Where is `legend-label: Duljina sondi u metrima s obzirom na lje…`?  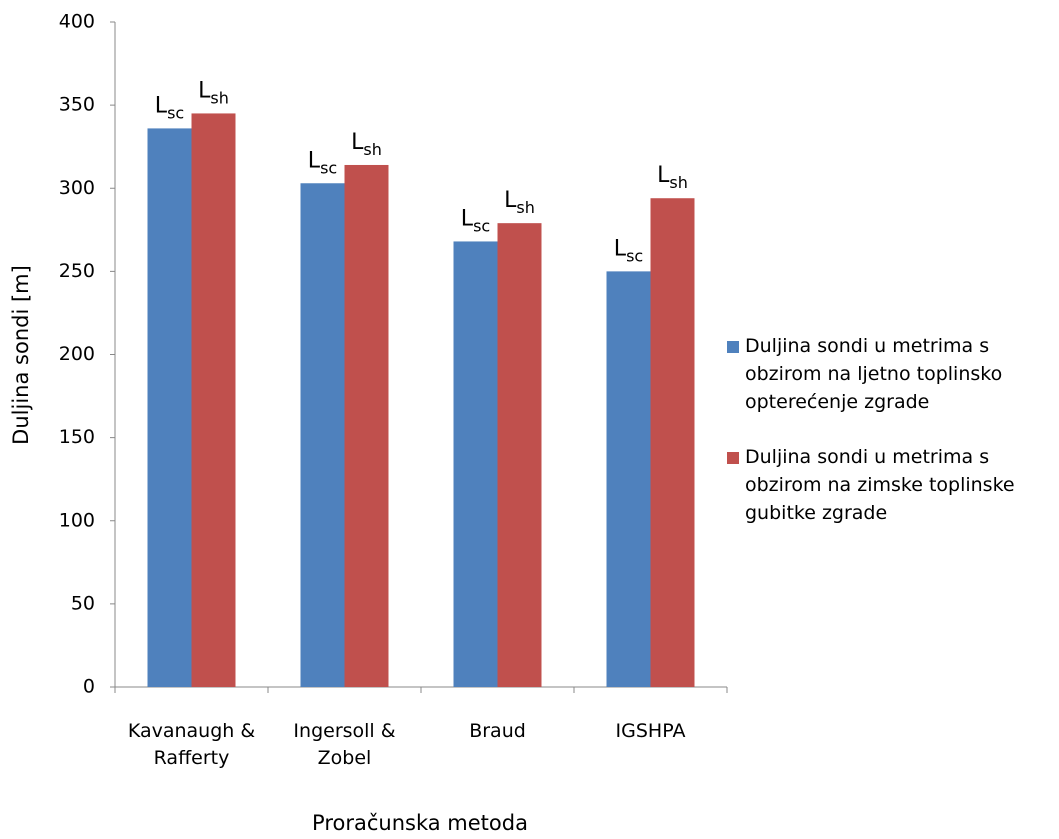
legend-label: Duljina sondi u metrima s obzirom na lje… is located at coordinates (874, 374).